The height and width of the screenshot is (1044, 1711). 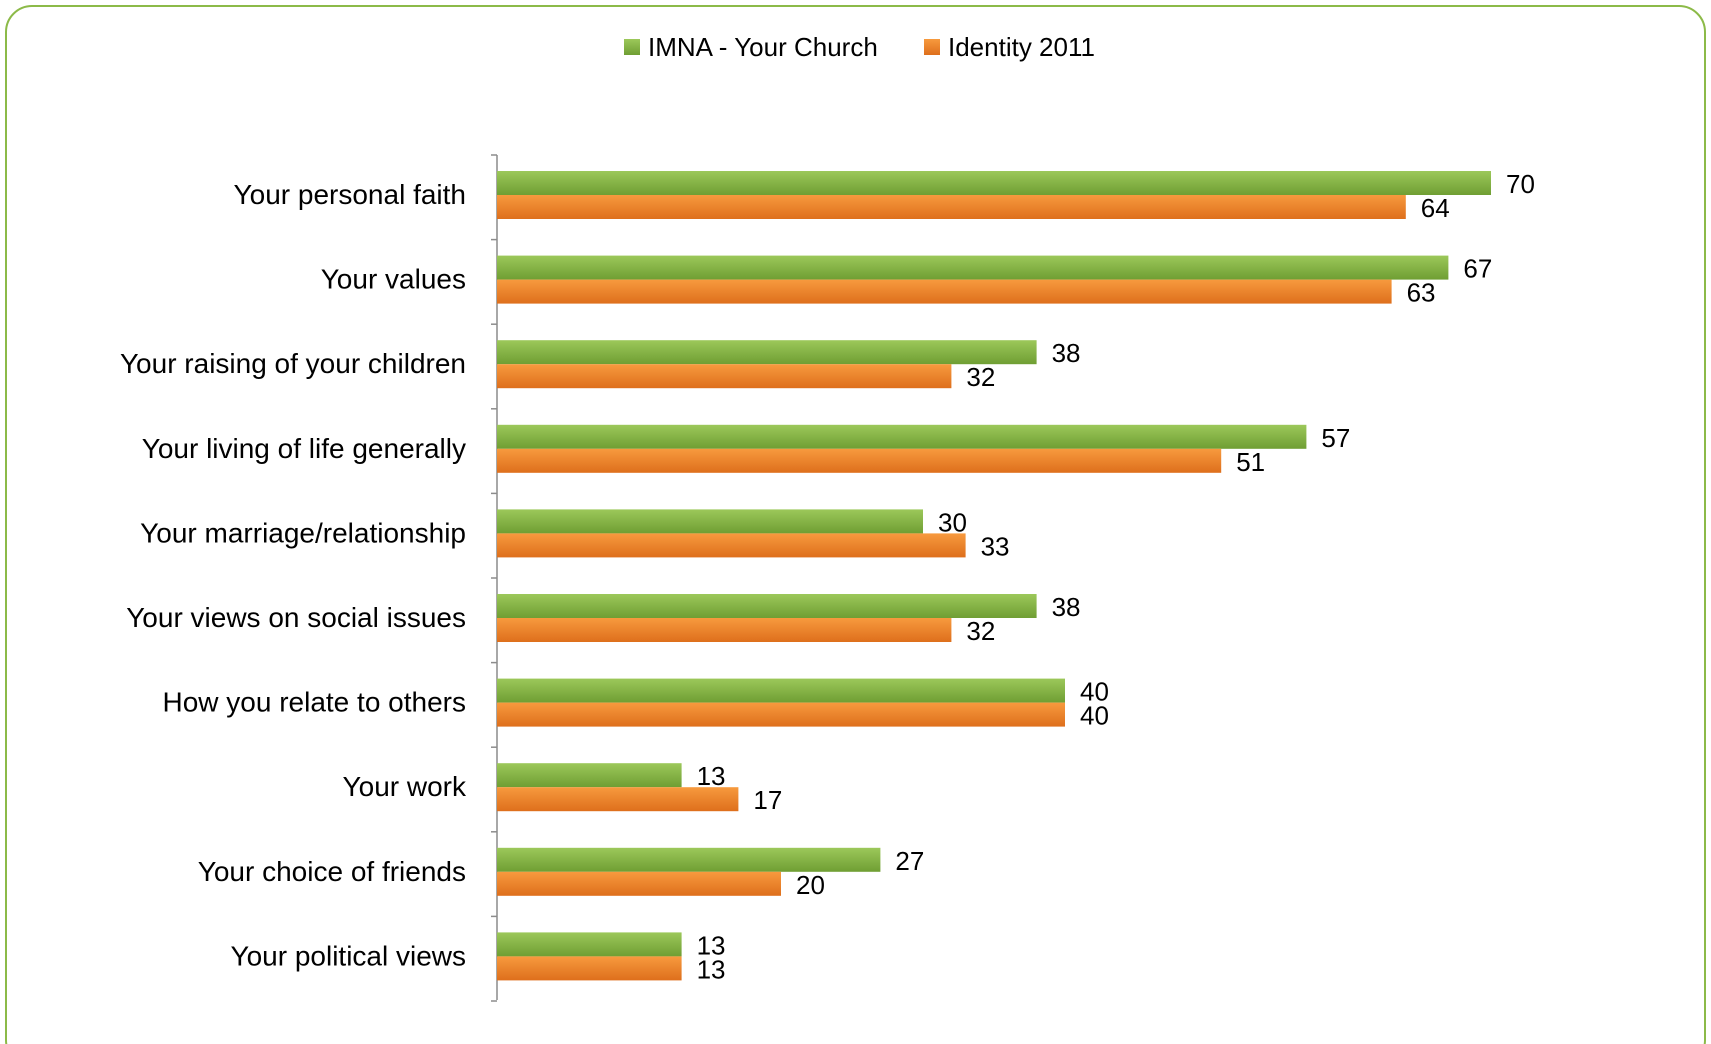 I want to click on y-axis-ticks, so click(x=494, y=578).